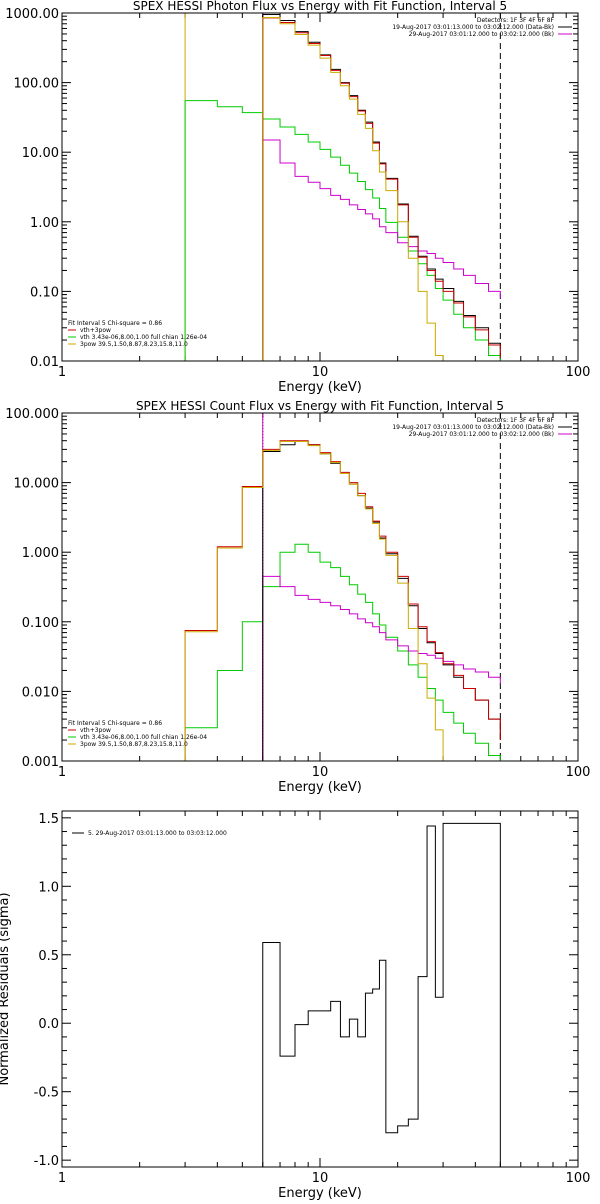 The image size is (600, 1204). What do you see at coordinates (48, 1024) in the screenshot?
I see `y-tick-label: 0.0` at bounding box center [48, 1024].